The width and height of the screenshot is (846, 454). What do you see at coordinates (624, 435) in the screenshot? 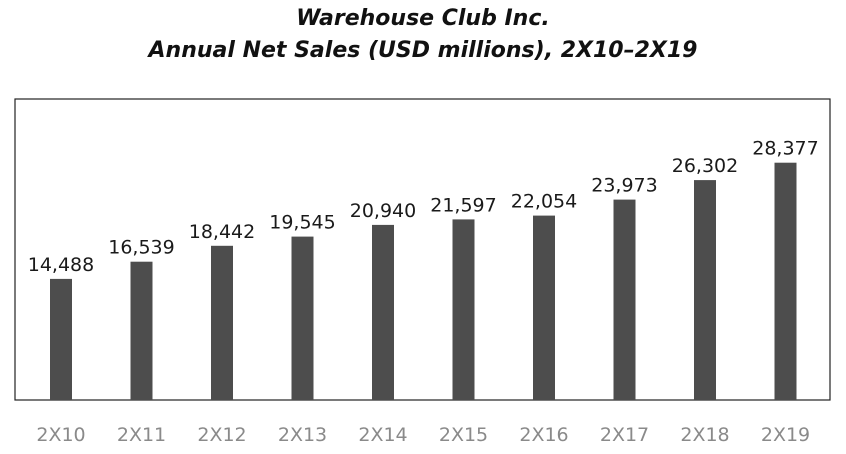
I see `x-tick-label: 2X17` at bounding box center [624, 435].